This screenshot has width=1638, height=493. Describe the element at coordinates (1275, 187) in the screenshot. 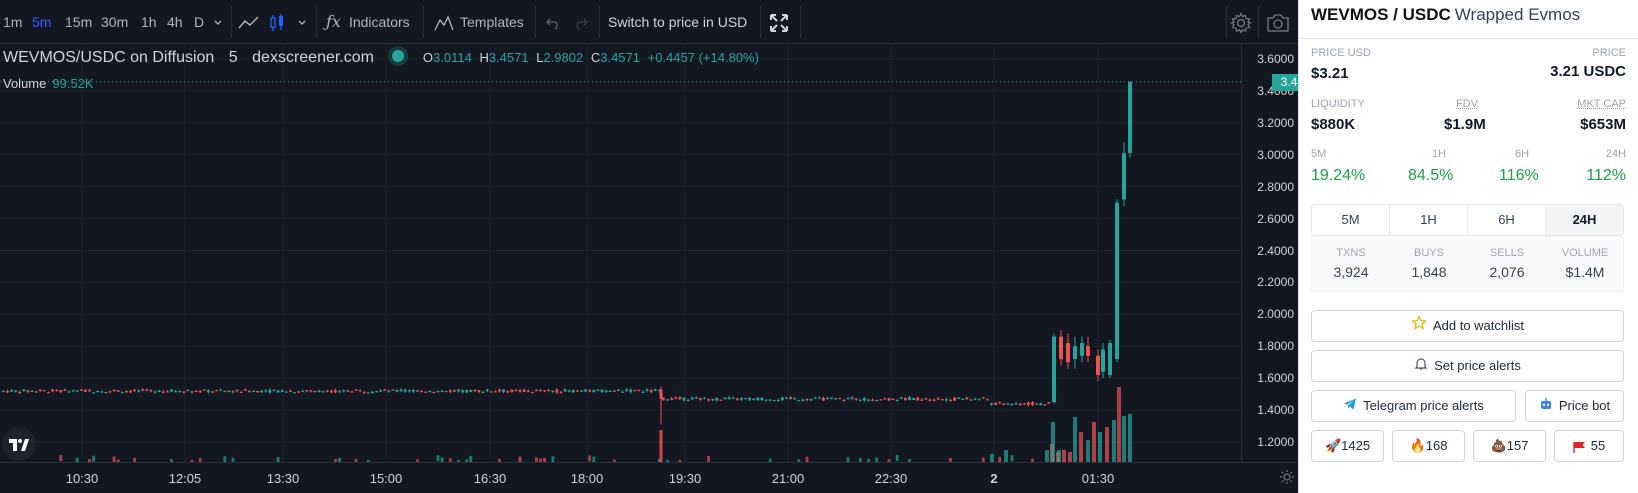

I see `price-tick-label: 2.8000` at that location.